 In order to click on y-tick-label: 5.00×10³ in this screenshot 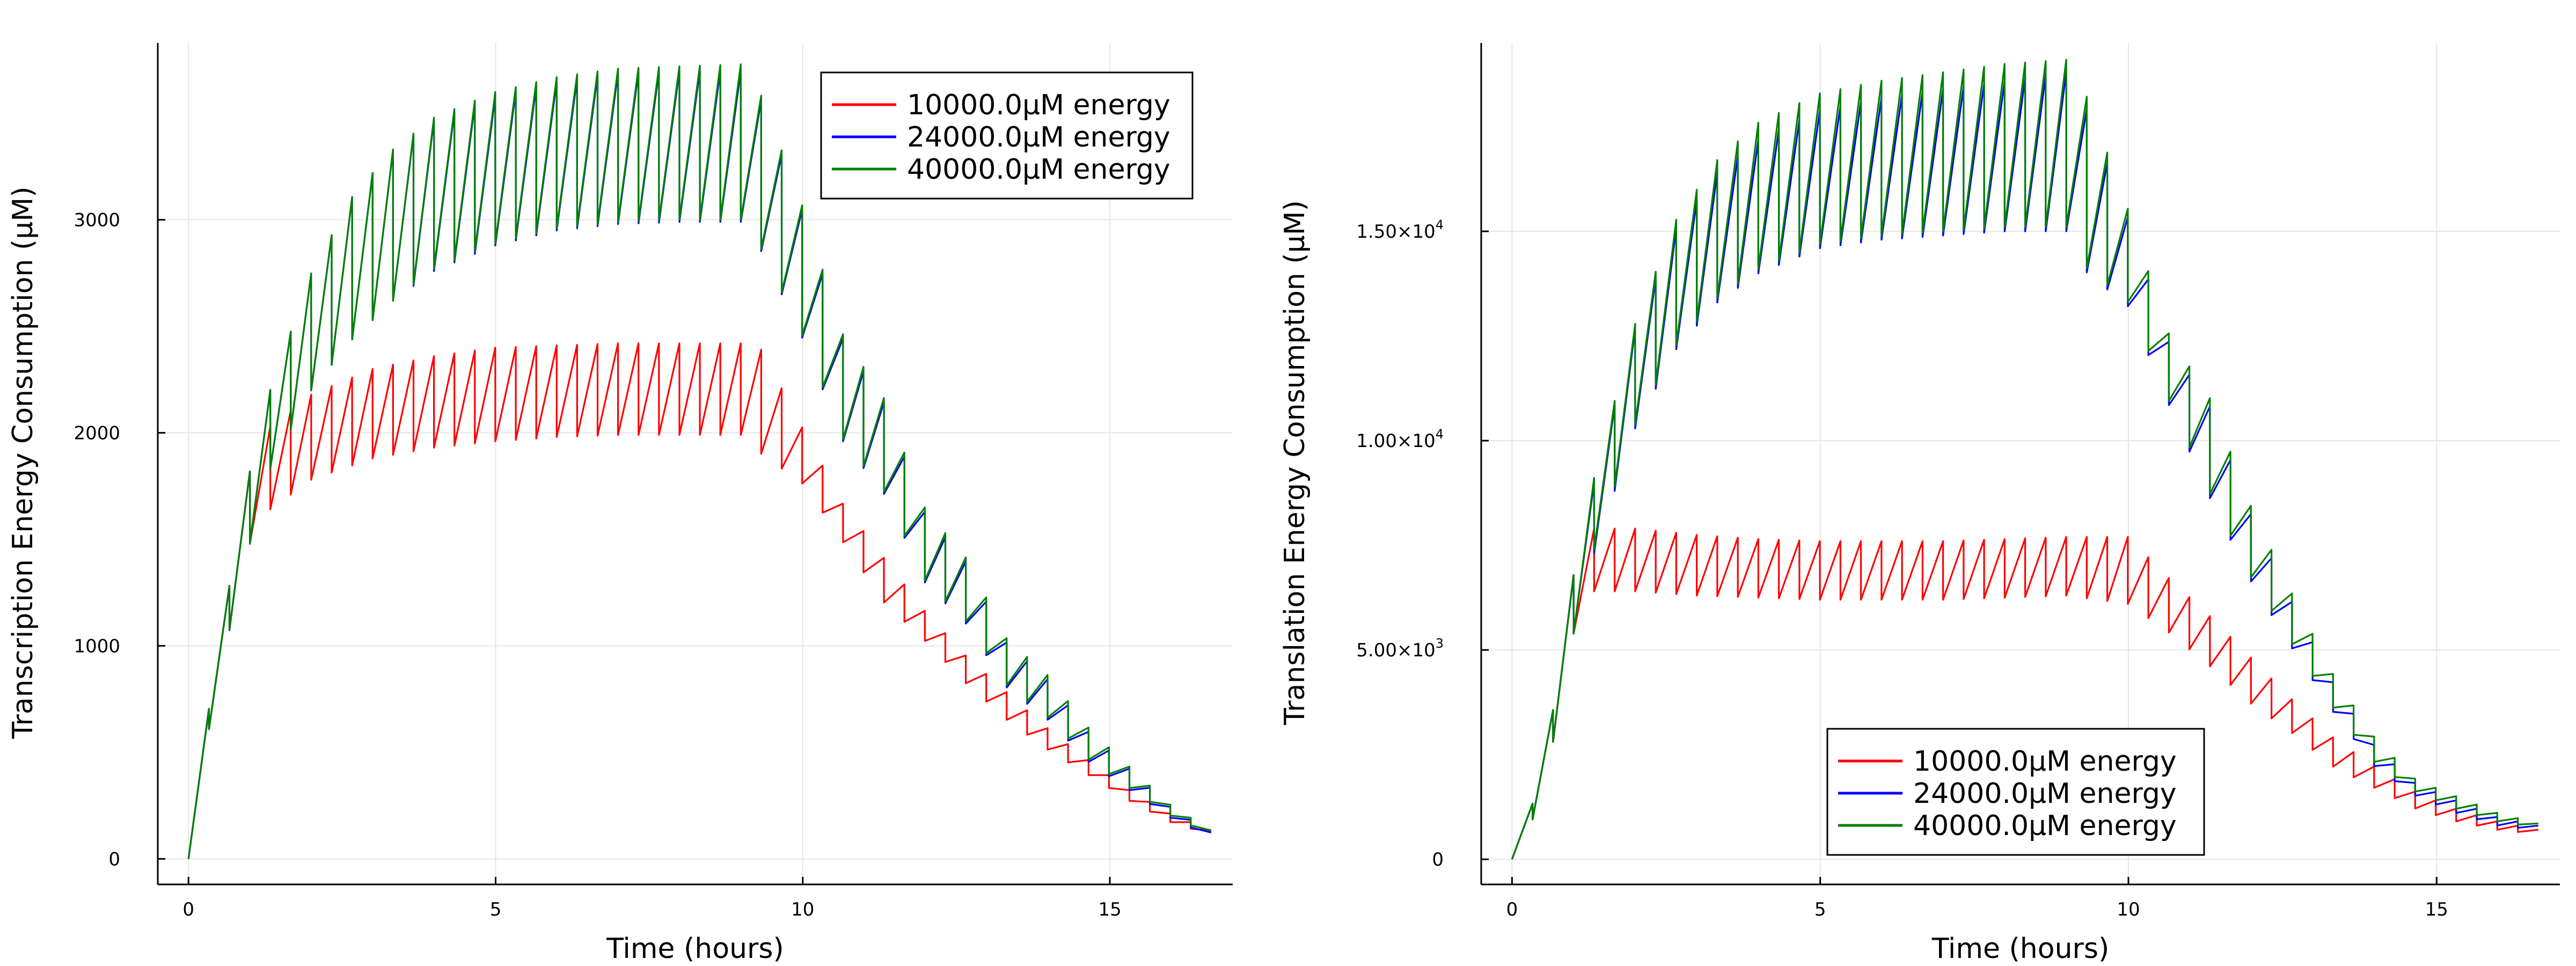, I will do `click(1400, 648)`.